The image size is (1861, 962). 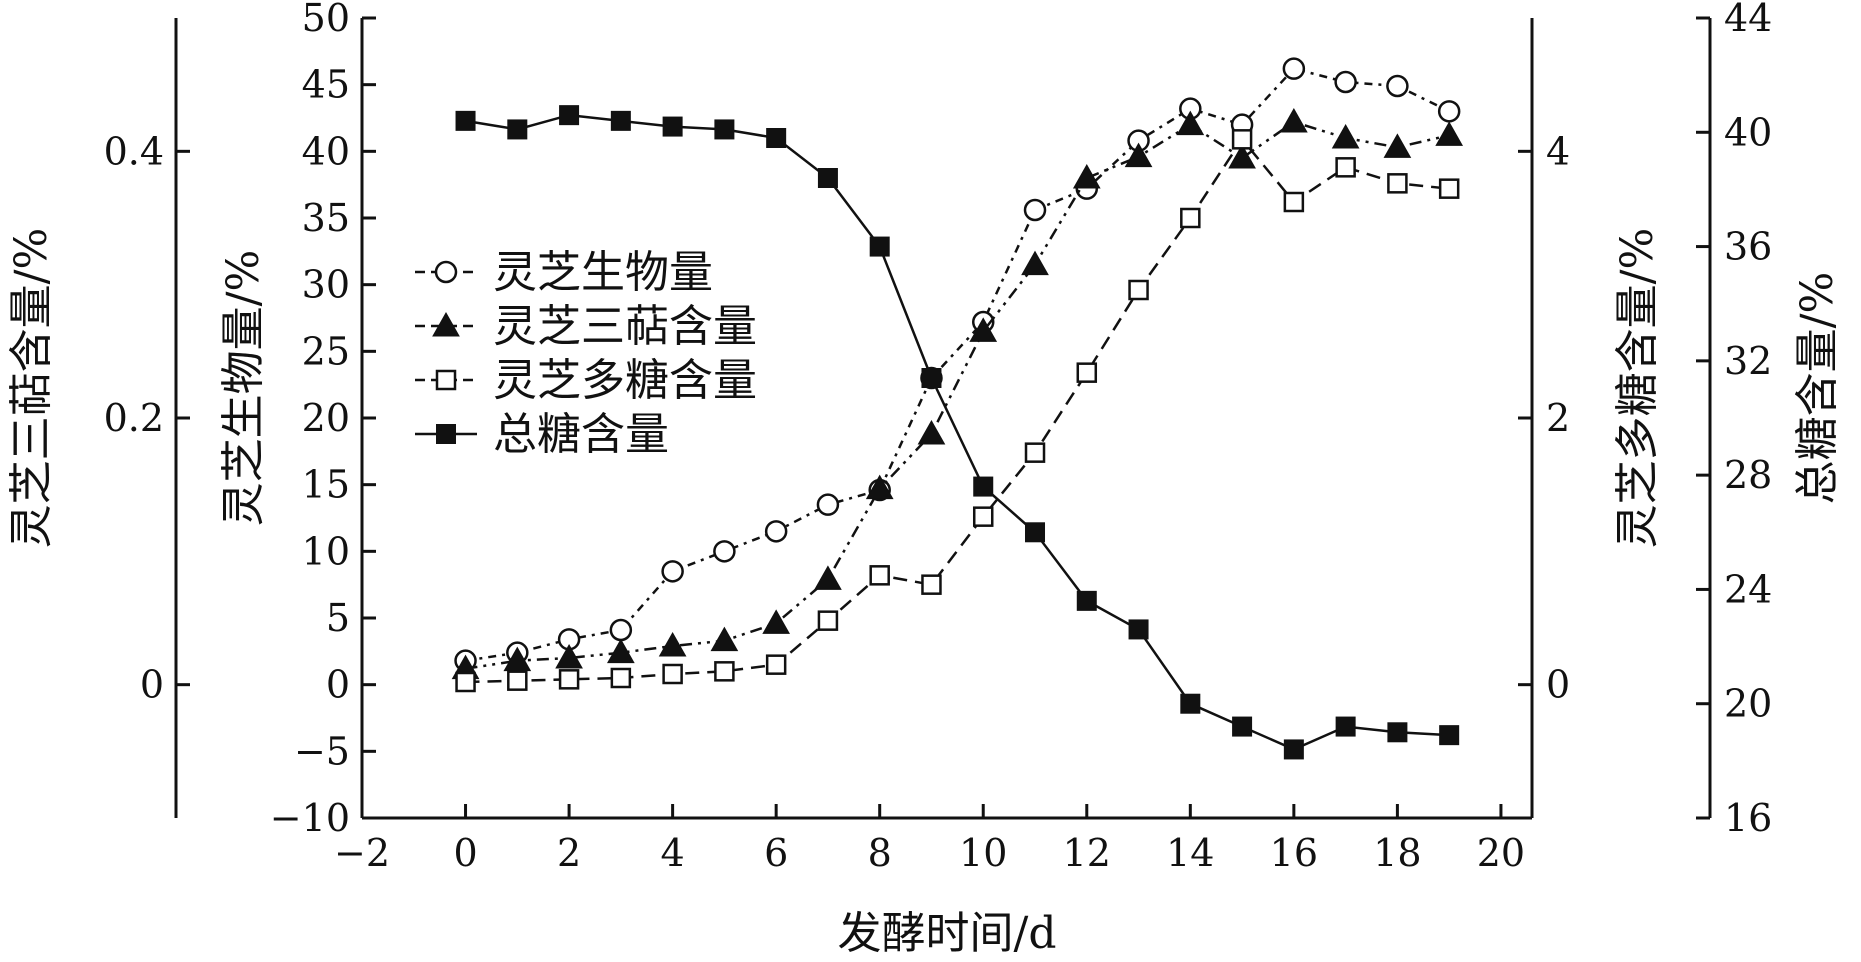 What do you see at coordinates (362, 853) in the screenshot?
I see `x-tick-label: −2` at bounding box center [362, 853].